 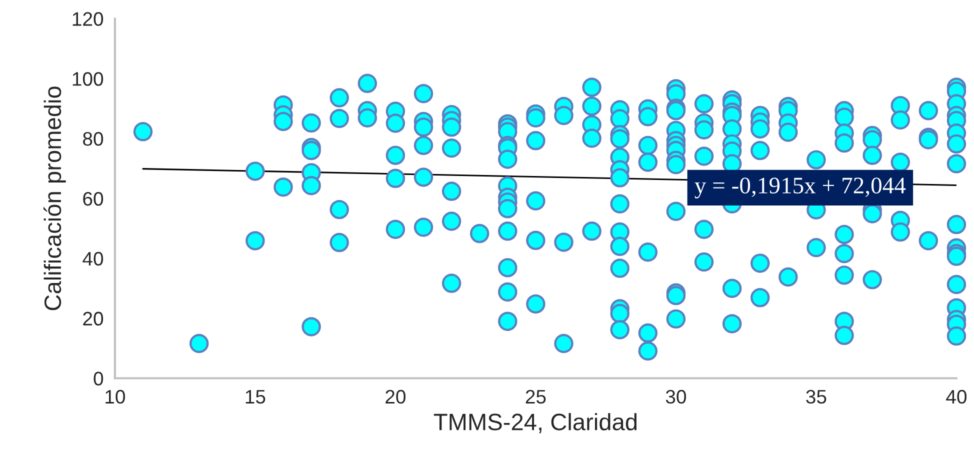 What do you see at coordinates (88, 19) in the screenshot?
I see `y-tick-label: 120` at bounding box center [88, 19].